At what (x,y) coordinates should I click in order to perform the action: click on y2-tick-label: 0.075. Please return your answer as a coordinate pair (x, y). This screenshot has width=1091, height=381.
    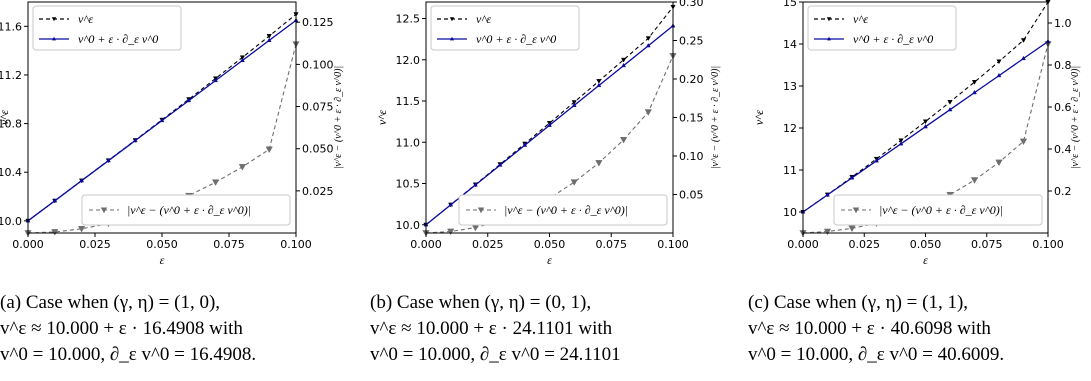
    Looking at the image, I should click on (318, 107).